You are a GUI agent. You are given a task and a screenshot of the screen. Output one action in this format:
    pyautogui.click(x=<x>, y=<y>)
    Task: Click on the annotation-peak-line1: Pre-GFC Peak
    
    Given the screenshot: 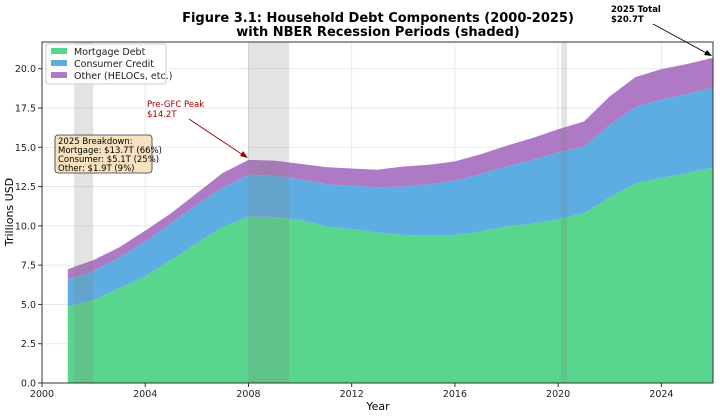 What is the action you would take?
    pyautogui.click(x=175, y=105)
    